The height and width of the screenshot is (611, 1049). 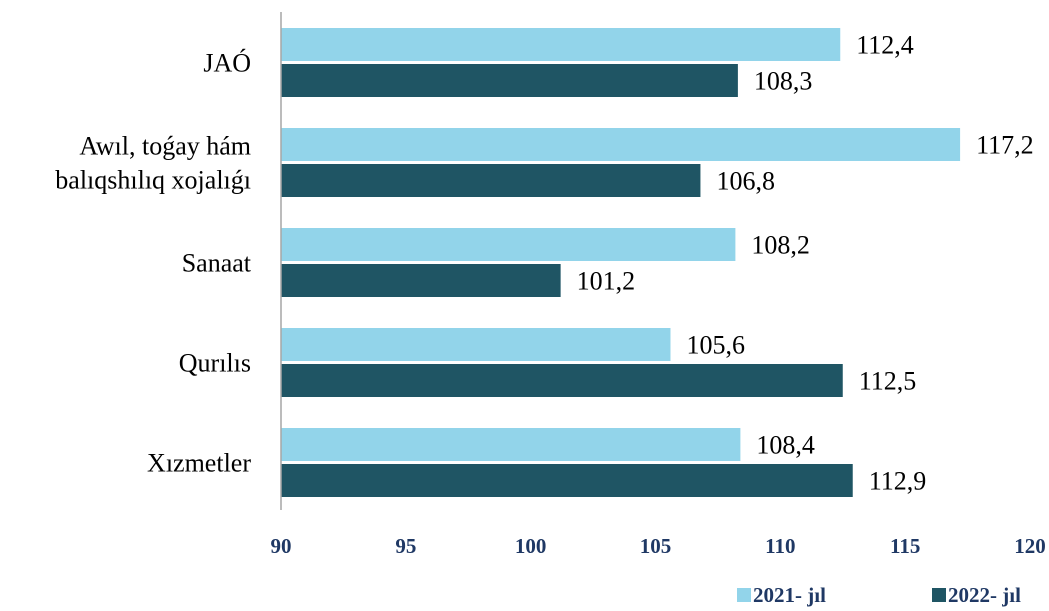 What do you see at coordinates (939, 595) in the screenshot?
I see `legend-swatch-2022` at bounding box center [939, 595].